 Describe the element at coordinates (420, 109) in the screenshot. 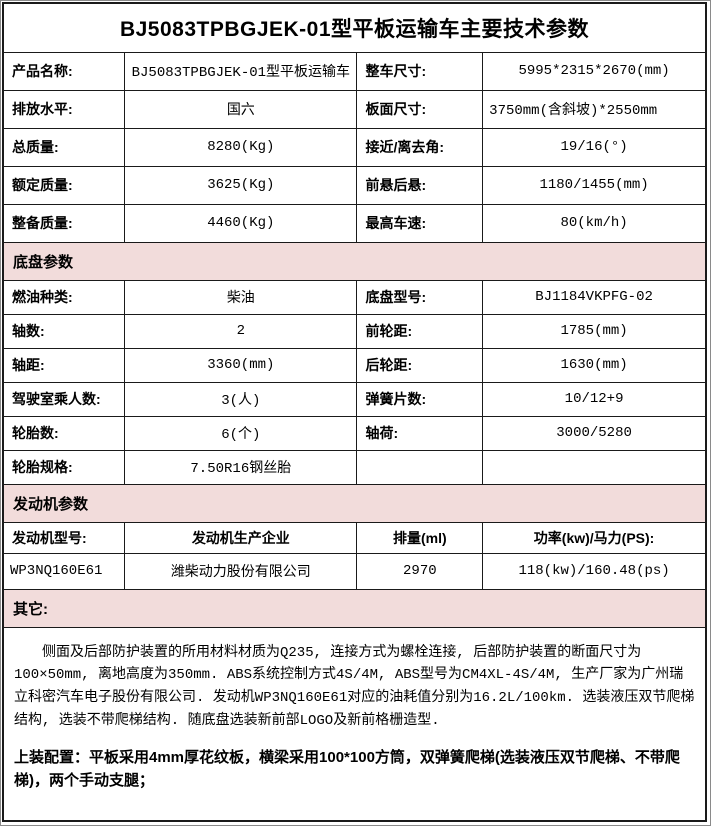

I see `spec-label: 板面尺寸:` at that location.